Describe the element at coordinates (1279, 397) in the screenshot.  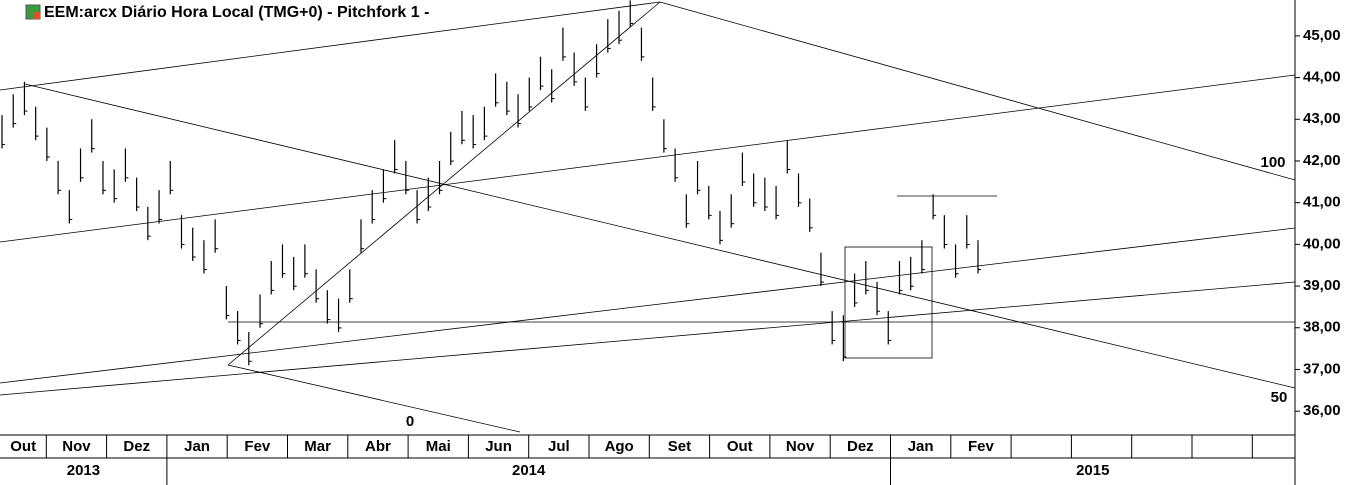
I see `fork-label: 50` at that location.